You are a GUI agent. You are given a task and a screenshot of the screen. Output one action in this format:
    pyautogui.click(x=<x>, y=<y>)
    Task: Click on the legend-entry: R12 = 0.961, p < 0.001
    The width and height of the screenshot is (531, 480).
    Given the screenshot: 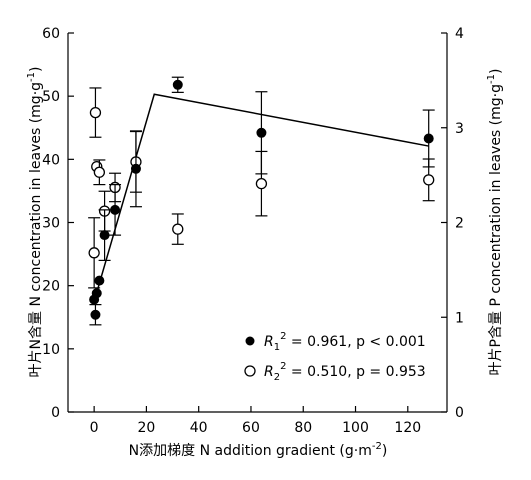 What is the action you would take?
    pyautogui.click(x=345, y=342)
    